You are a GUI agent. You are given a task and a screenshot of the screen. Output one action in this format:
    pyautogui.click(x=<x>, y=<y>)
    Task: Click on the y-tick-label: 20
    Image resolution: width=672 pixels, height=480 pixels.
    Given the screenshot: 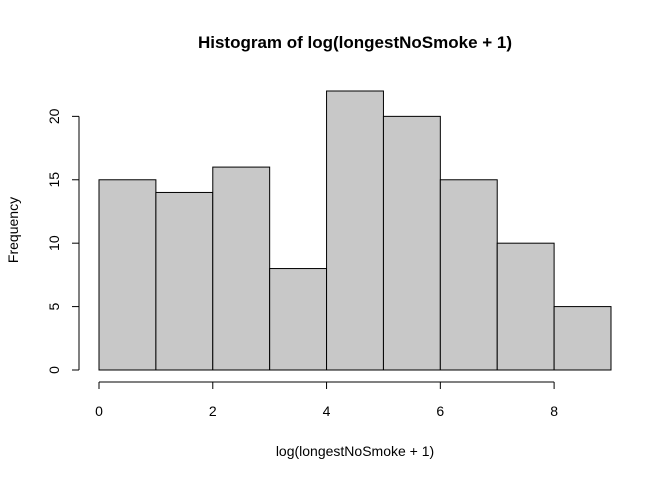 What is the action you would take?
    pyautogui.click(x=54, y=116)
    